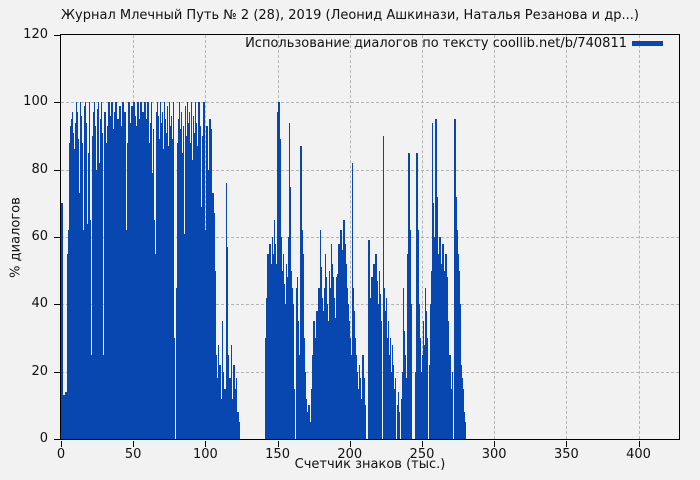 The image size is (700, 480). I want to click on y-tick-label: 20, so click(39, 371).